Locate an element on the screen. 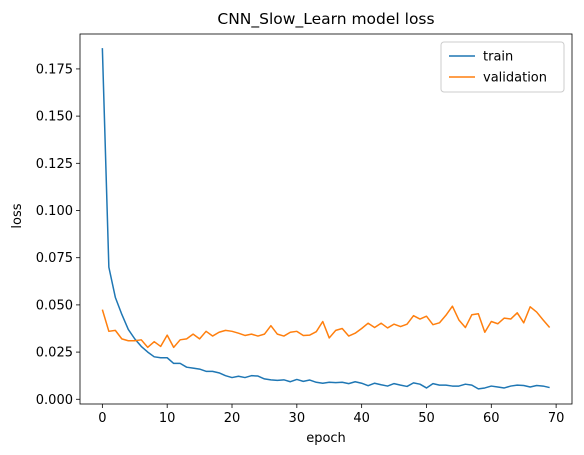 The image size is (584, 455). chart-title: CNN_Slow_Learn model loss is located at coordinates (325, 19).